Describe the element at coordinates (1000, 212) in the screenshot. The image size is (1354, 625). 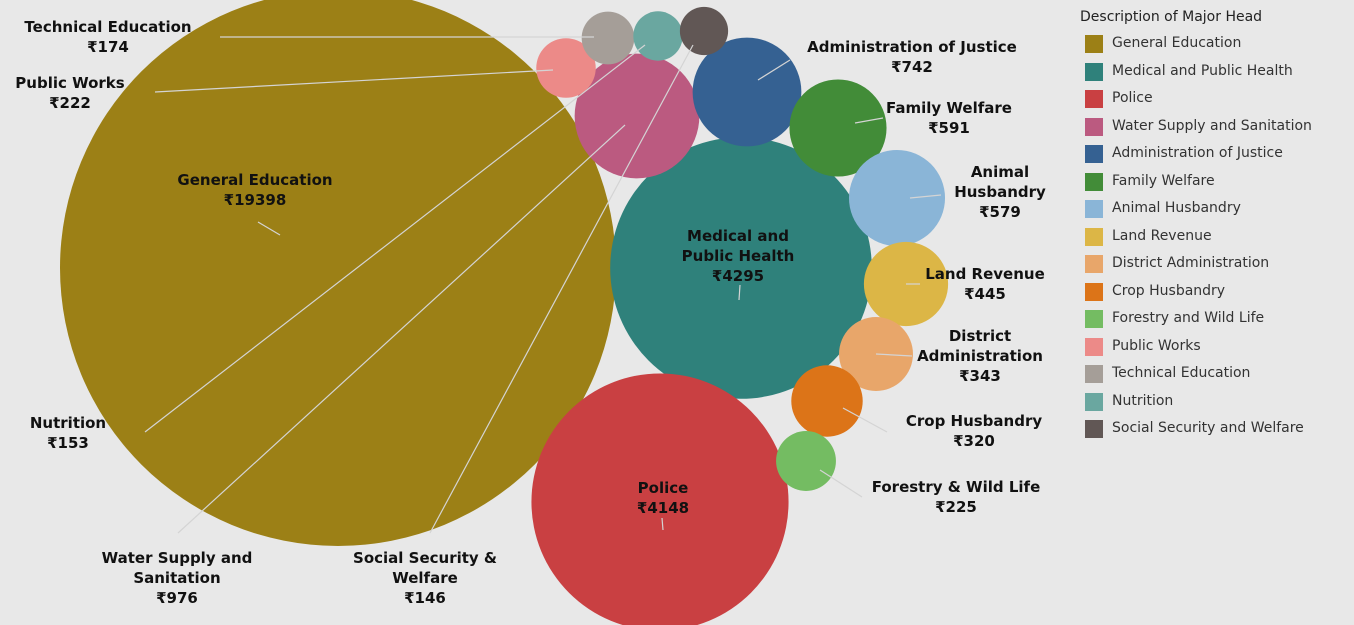
I see `label-value: ₹579` at that location.